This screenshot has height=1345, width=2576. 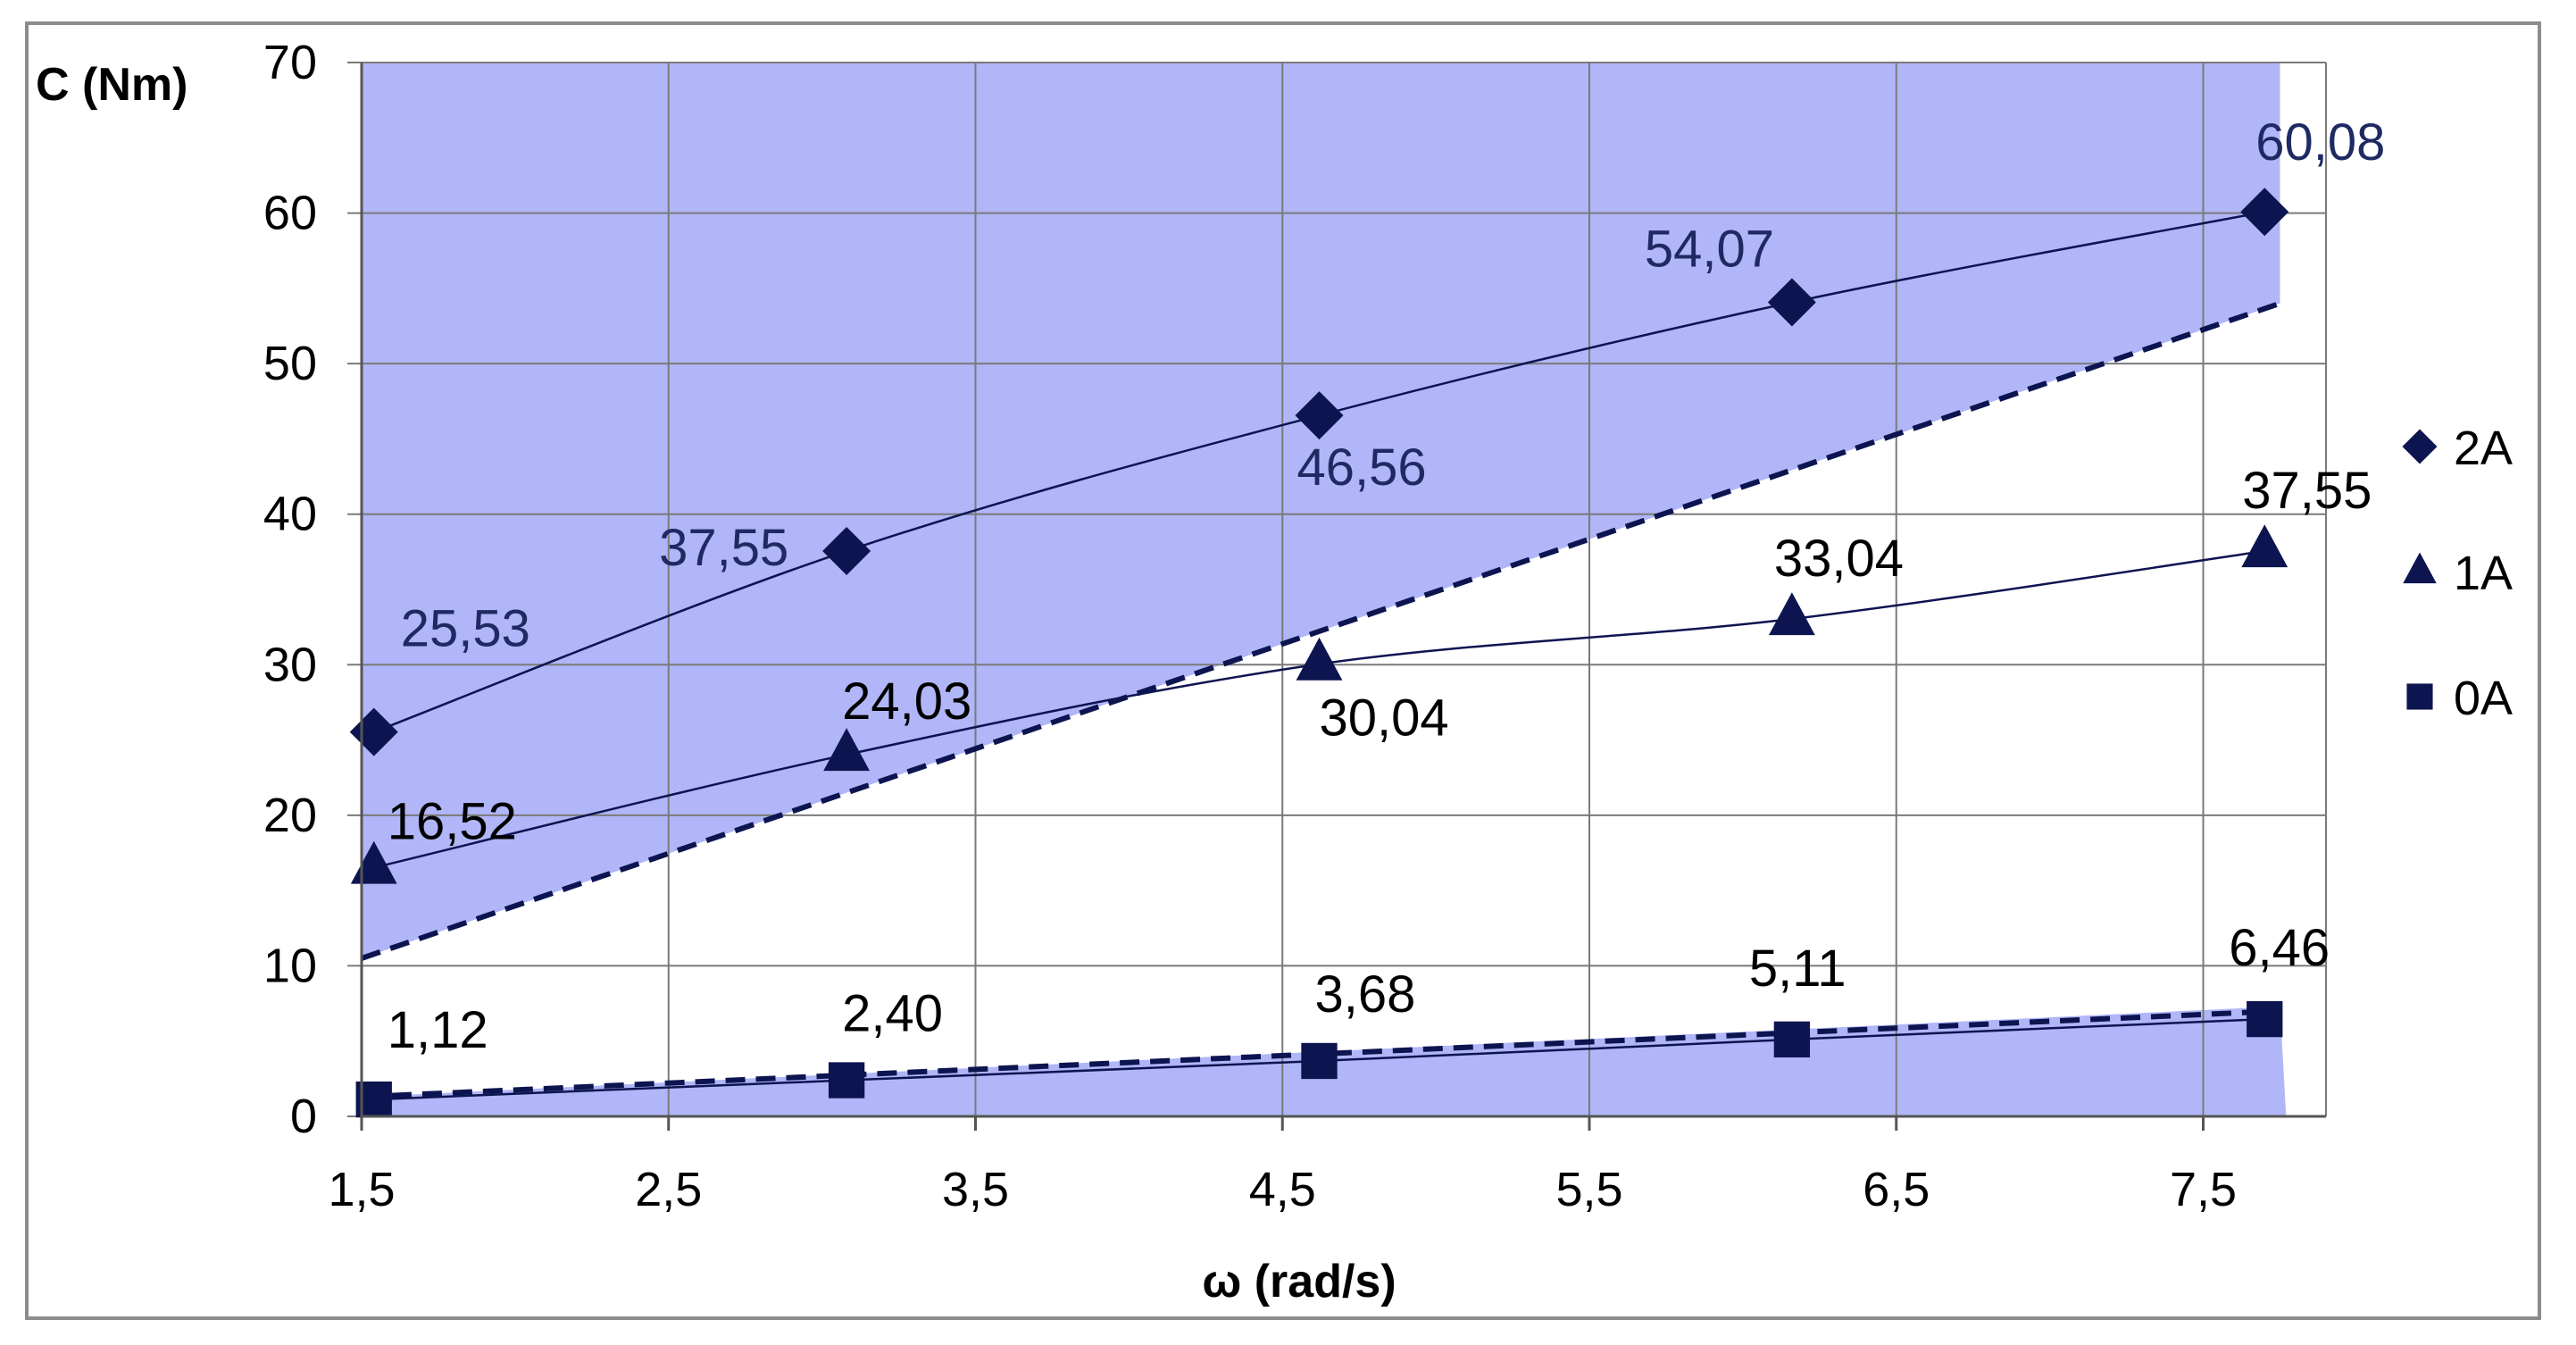 What do you see at coordinates (1798, 969) in the screenshot?
I see `data-label-0a: 5,11` at bounding box center [1798, 969].